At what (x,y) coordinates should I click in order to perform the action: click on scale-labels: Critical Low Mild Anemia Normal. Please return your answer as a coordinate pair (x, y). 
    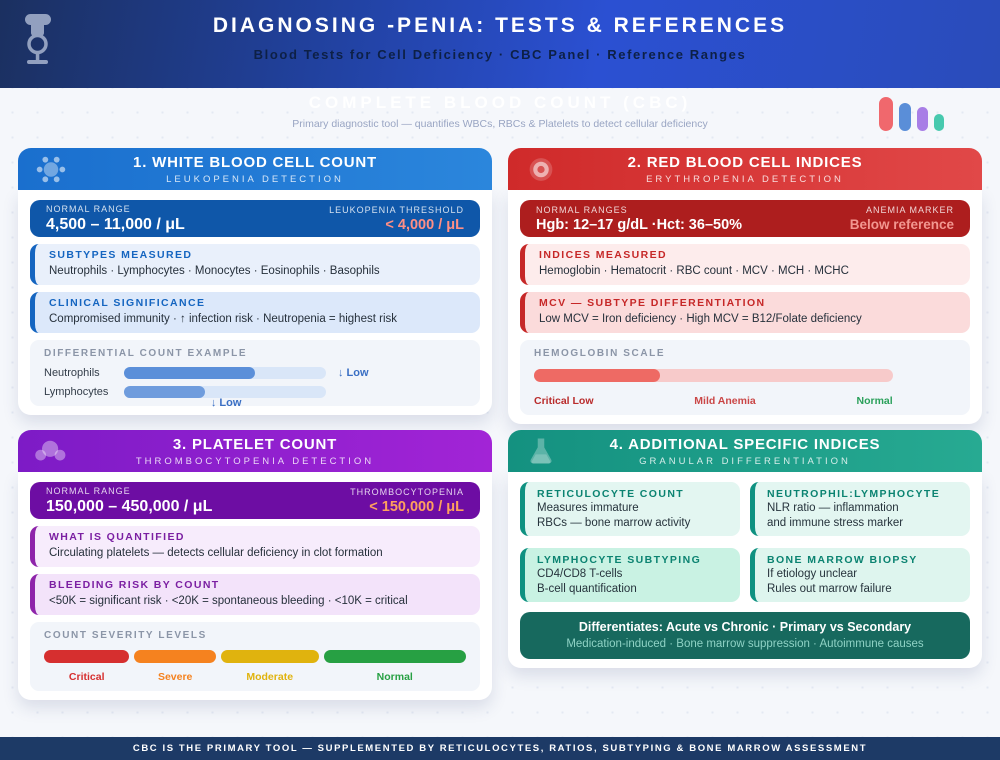
    Looking at the image, I should click on (713, 401).